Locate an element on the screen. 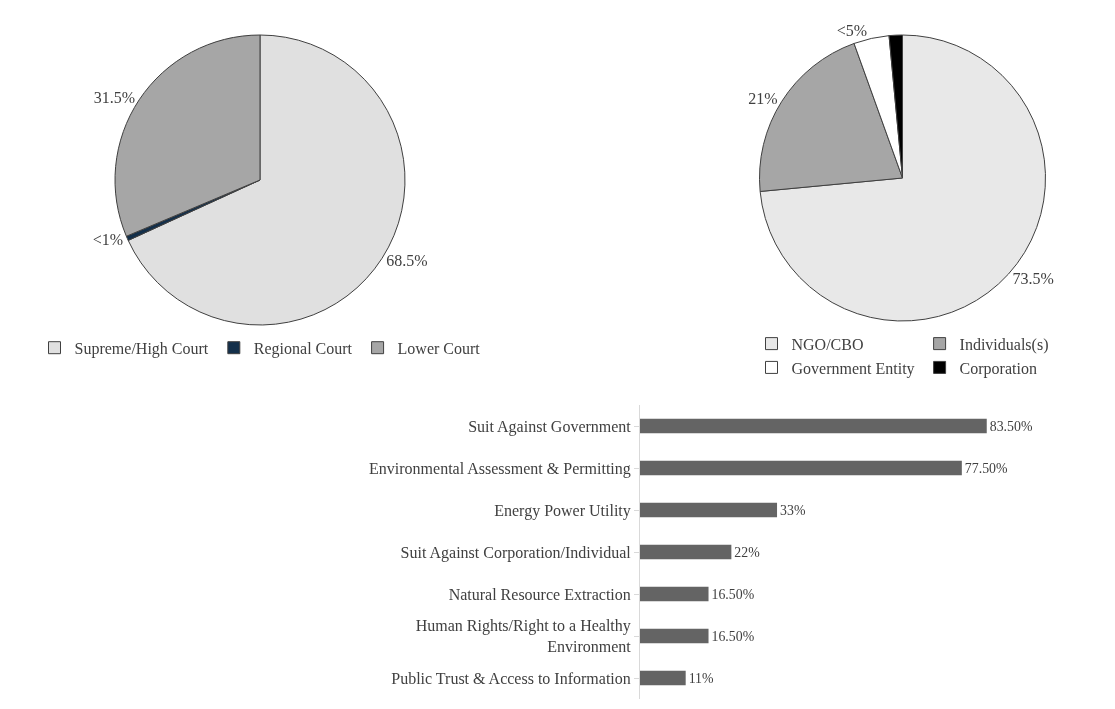 Image resolution: width=1115 pixels, height=709 pixels. data-label: 73.5% is located at coordinates (1033, 278).